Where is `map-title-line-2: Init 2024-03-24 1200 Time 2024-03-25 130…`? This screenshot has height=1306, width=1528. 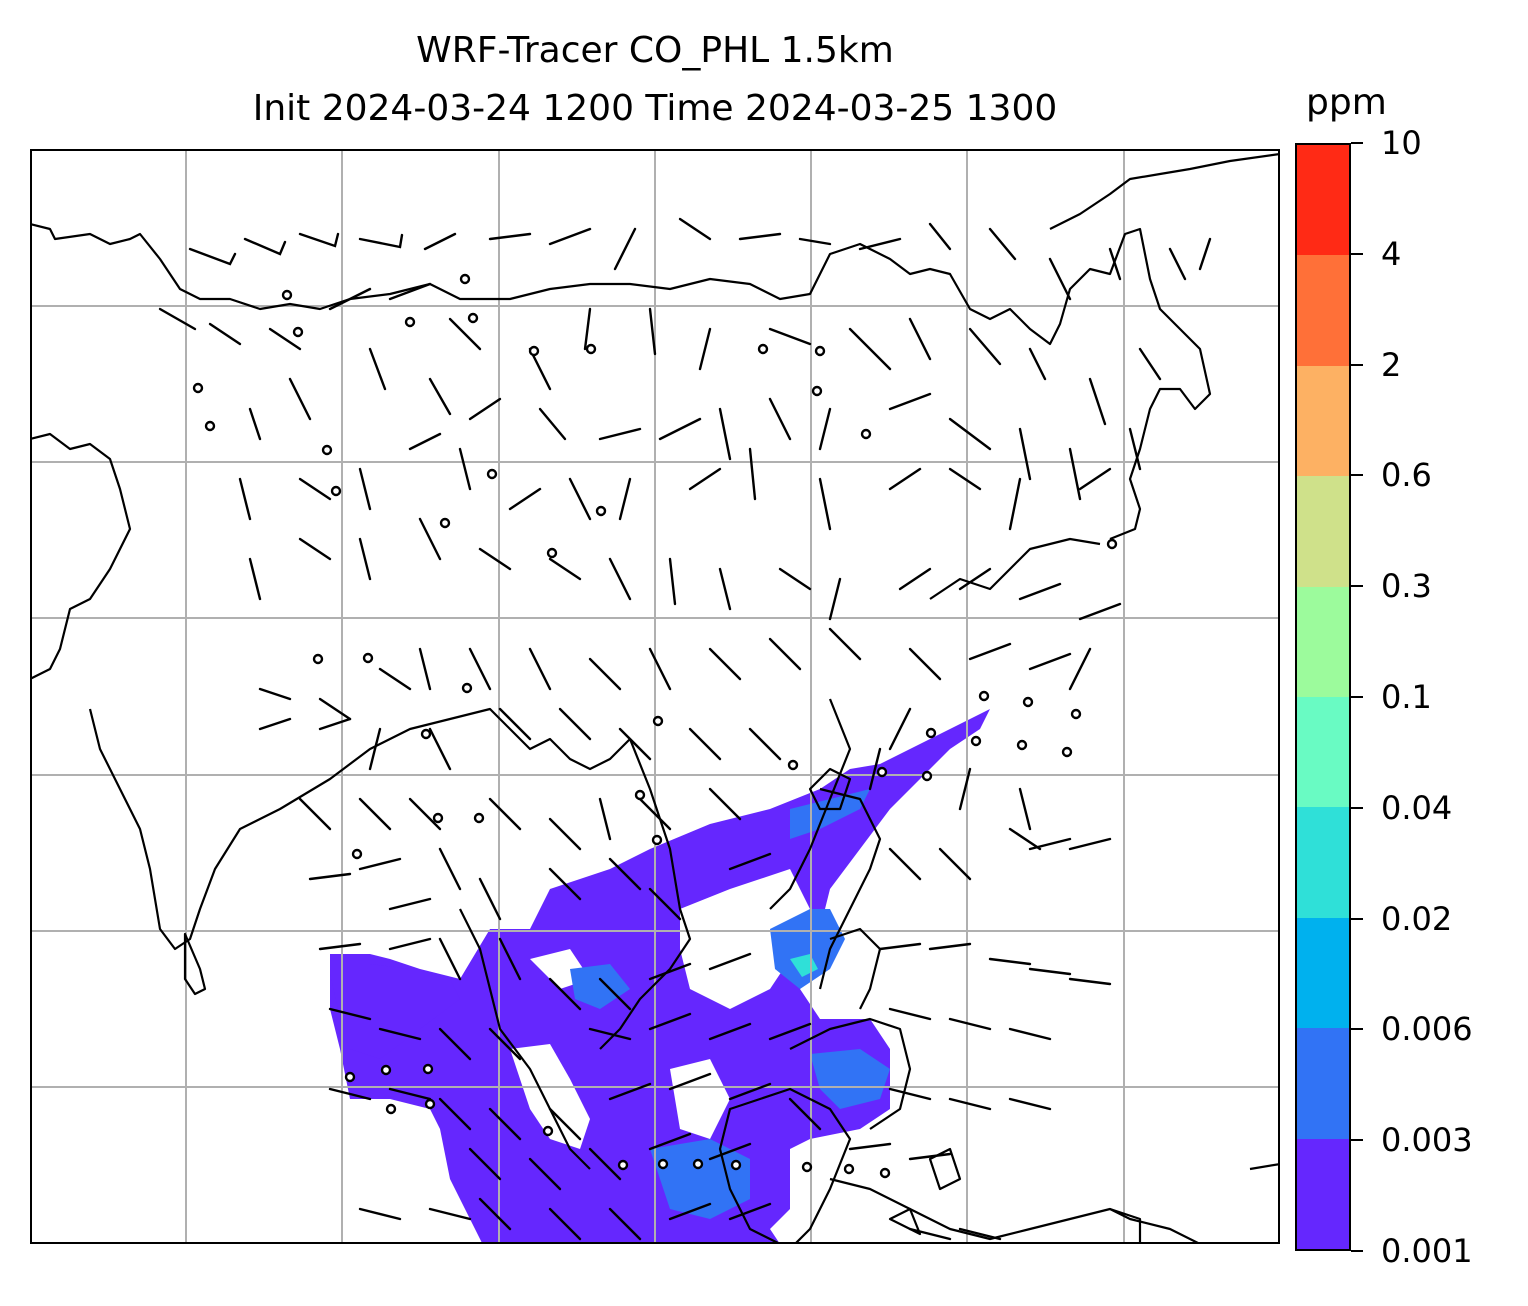
map-title-line-2: Init 2024-03-24 1200 Time 2024-03-25 130… is located at coordinates (655, 108).